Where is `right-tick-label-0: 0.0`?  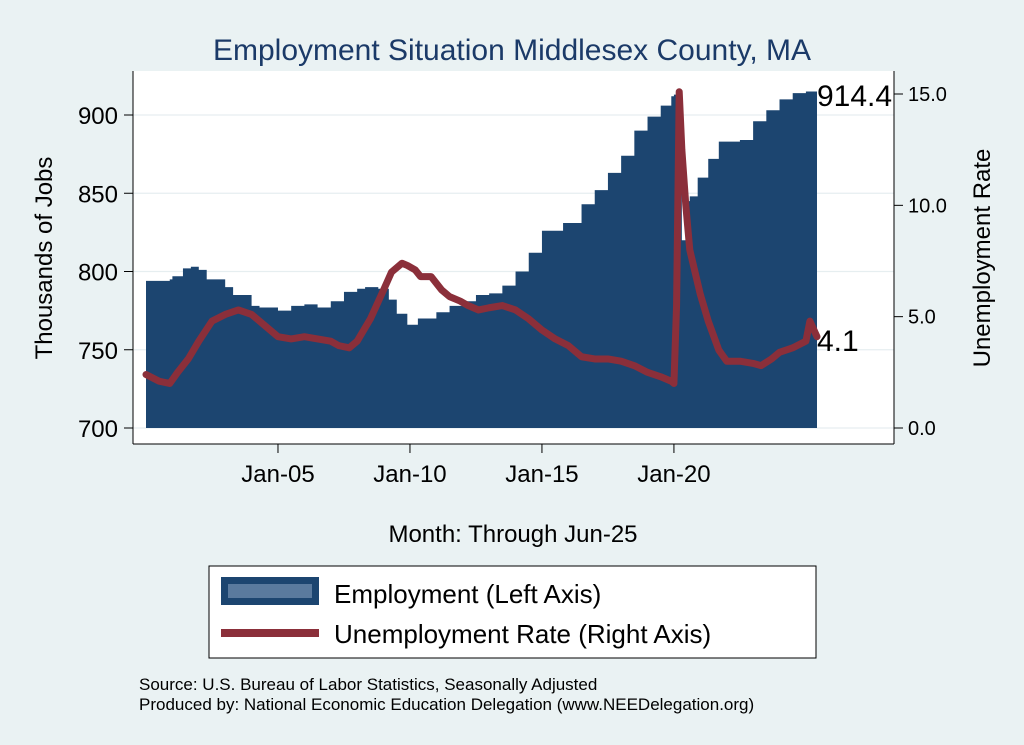
right-tick-label-0: 0.0 is located at coordinates (922, 429).